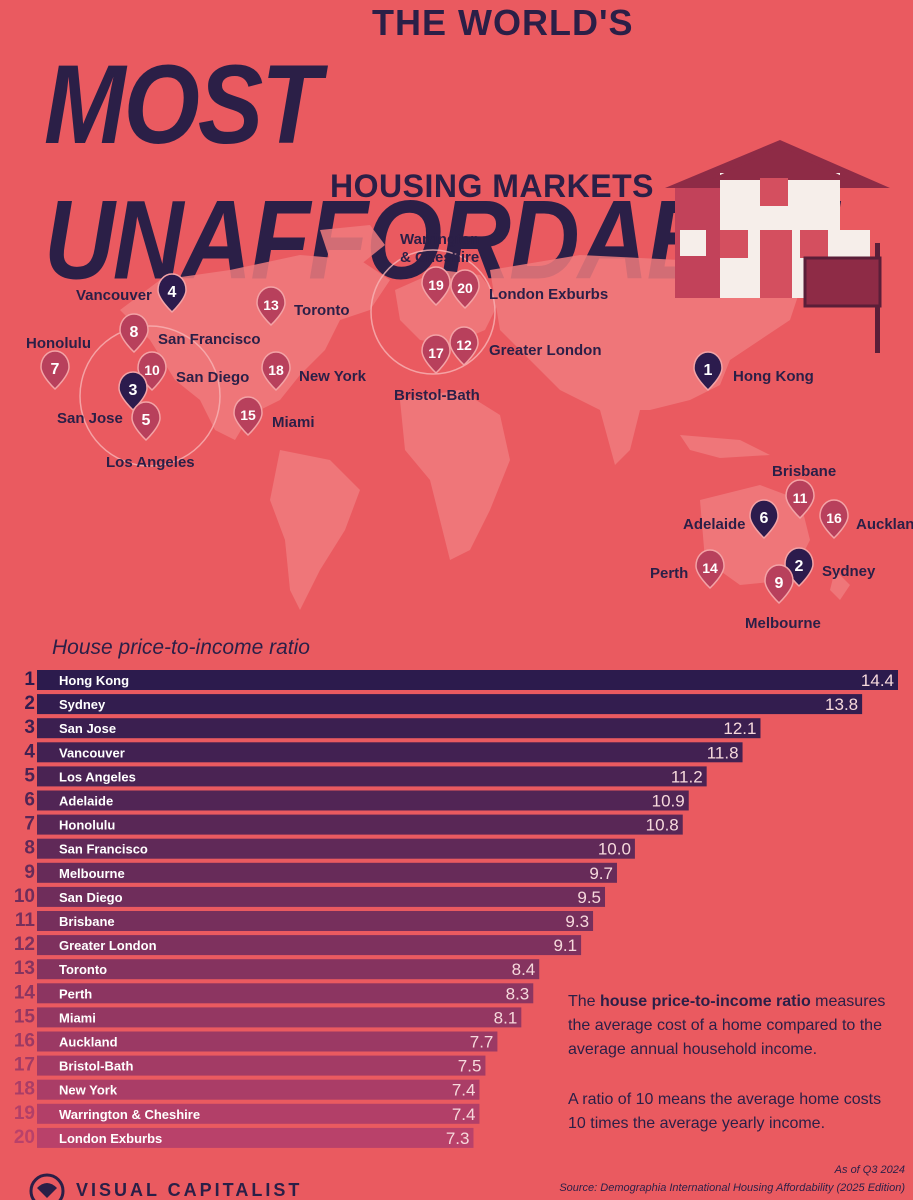  Describe the element at coordinates (840, 585) in the screenshot. I see `new-zealand-landmass` at that location.